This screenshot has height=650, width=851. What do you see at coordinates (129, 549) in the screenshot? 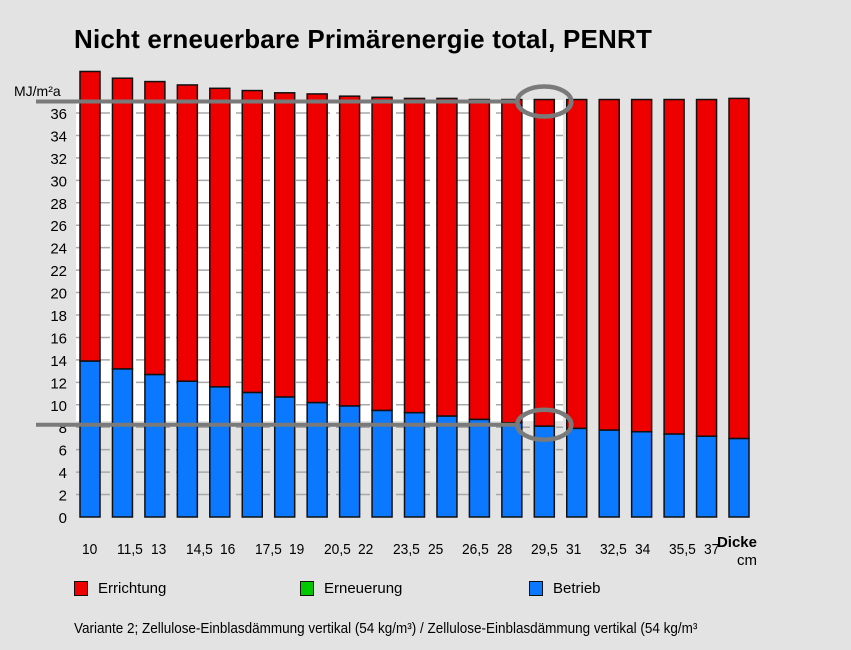
I see `x-tick-label: 11,5` at bounding box center [129, 549].